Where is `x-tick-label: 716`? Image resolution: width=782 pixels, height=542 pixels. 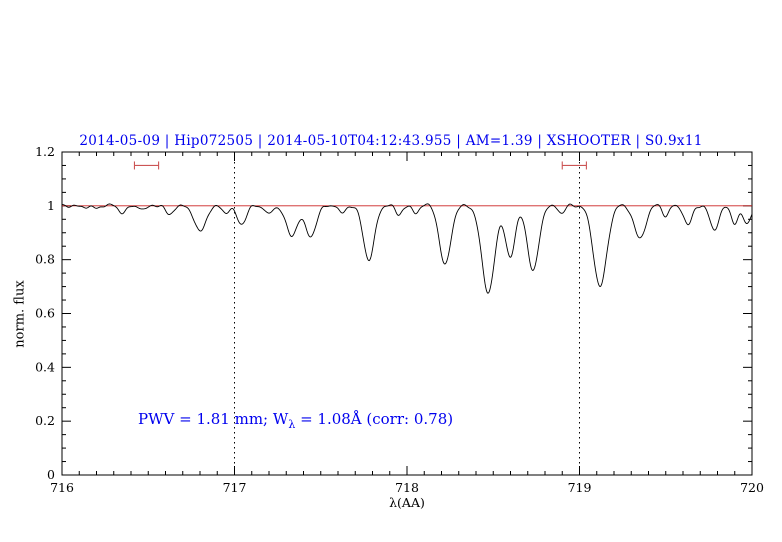
x-tick-label: 716 is located at coordinates (62, 487).